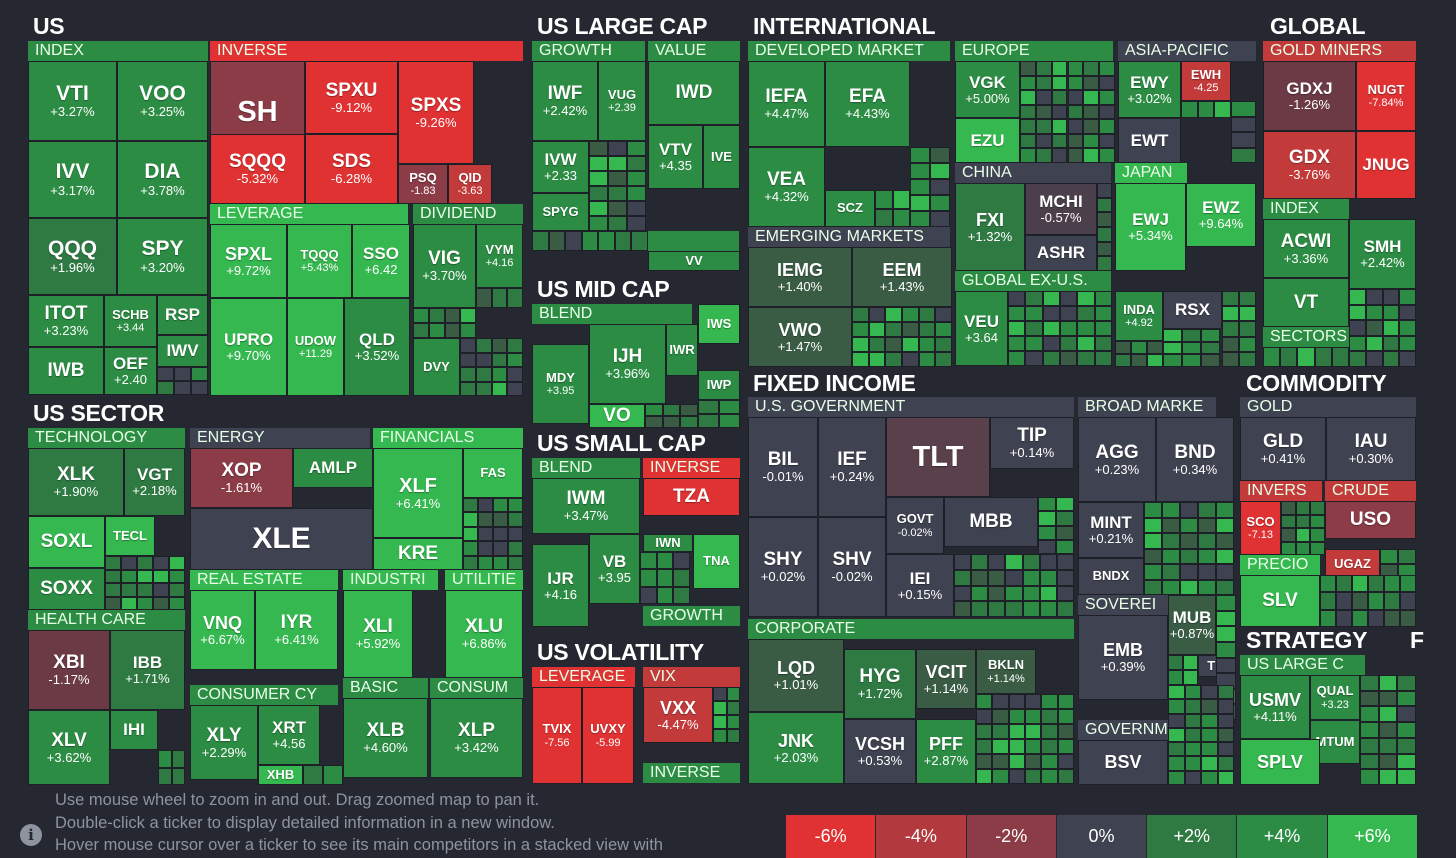 The width and height of the screenshot is (1456, 858). I want to click on ticker-tile-xlk: XLK +1.90%, so click(76, 482).